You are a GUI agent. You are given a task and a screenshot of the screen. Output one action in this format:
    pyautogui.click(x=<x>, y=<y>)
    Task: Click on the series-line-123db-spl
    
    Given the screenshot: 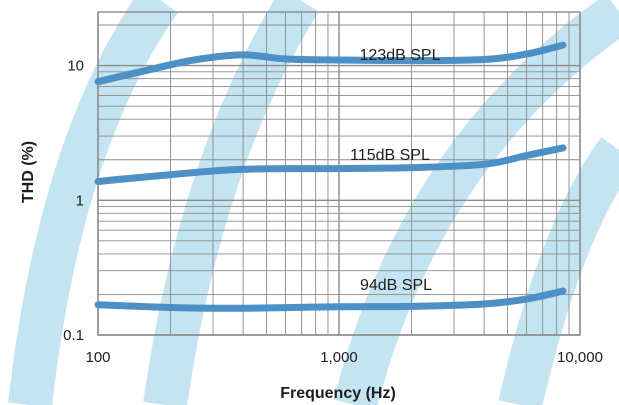 What is the action you would take?
    pyautogui.click(x=330, y=63)
    